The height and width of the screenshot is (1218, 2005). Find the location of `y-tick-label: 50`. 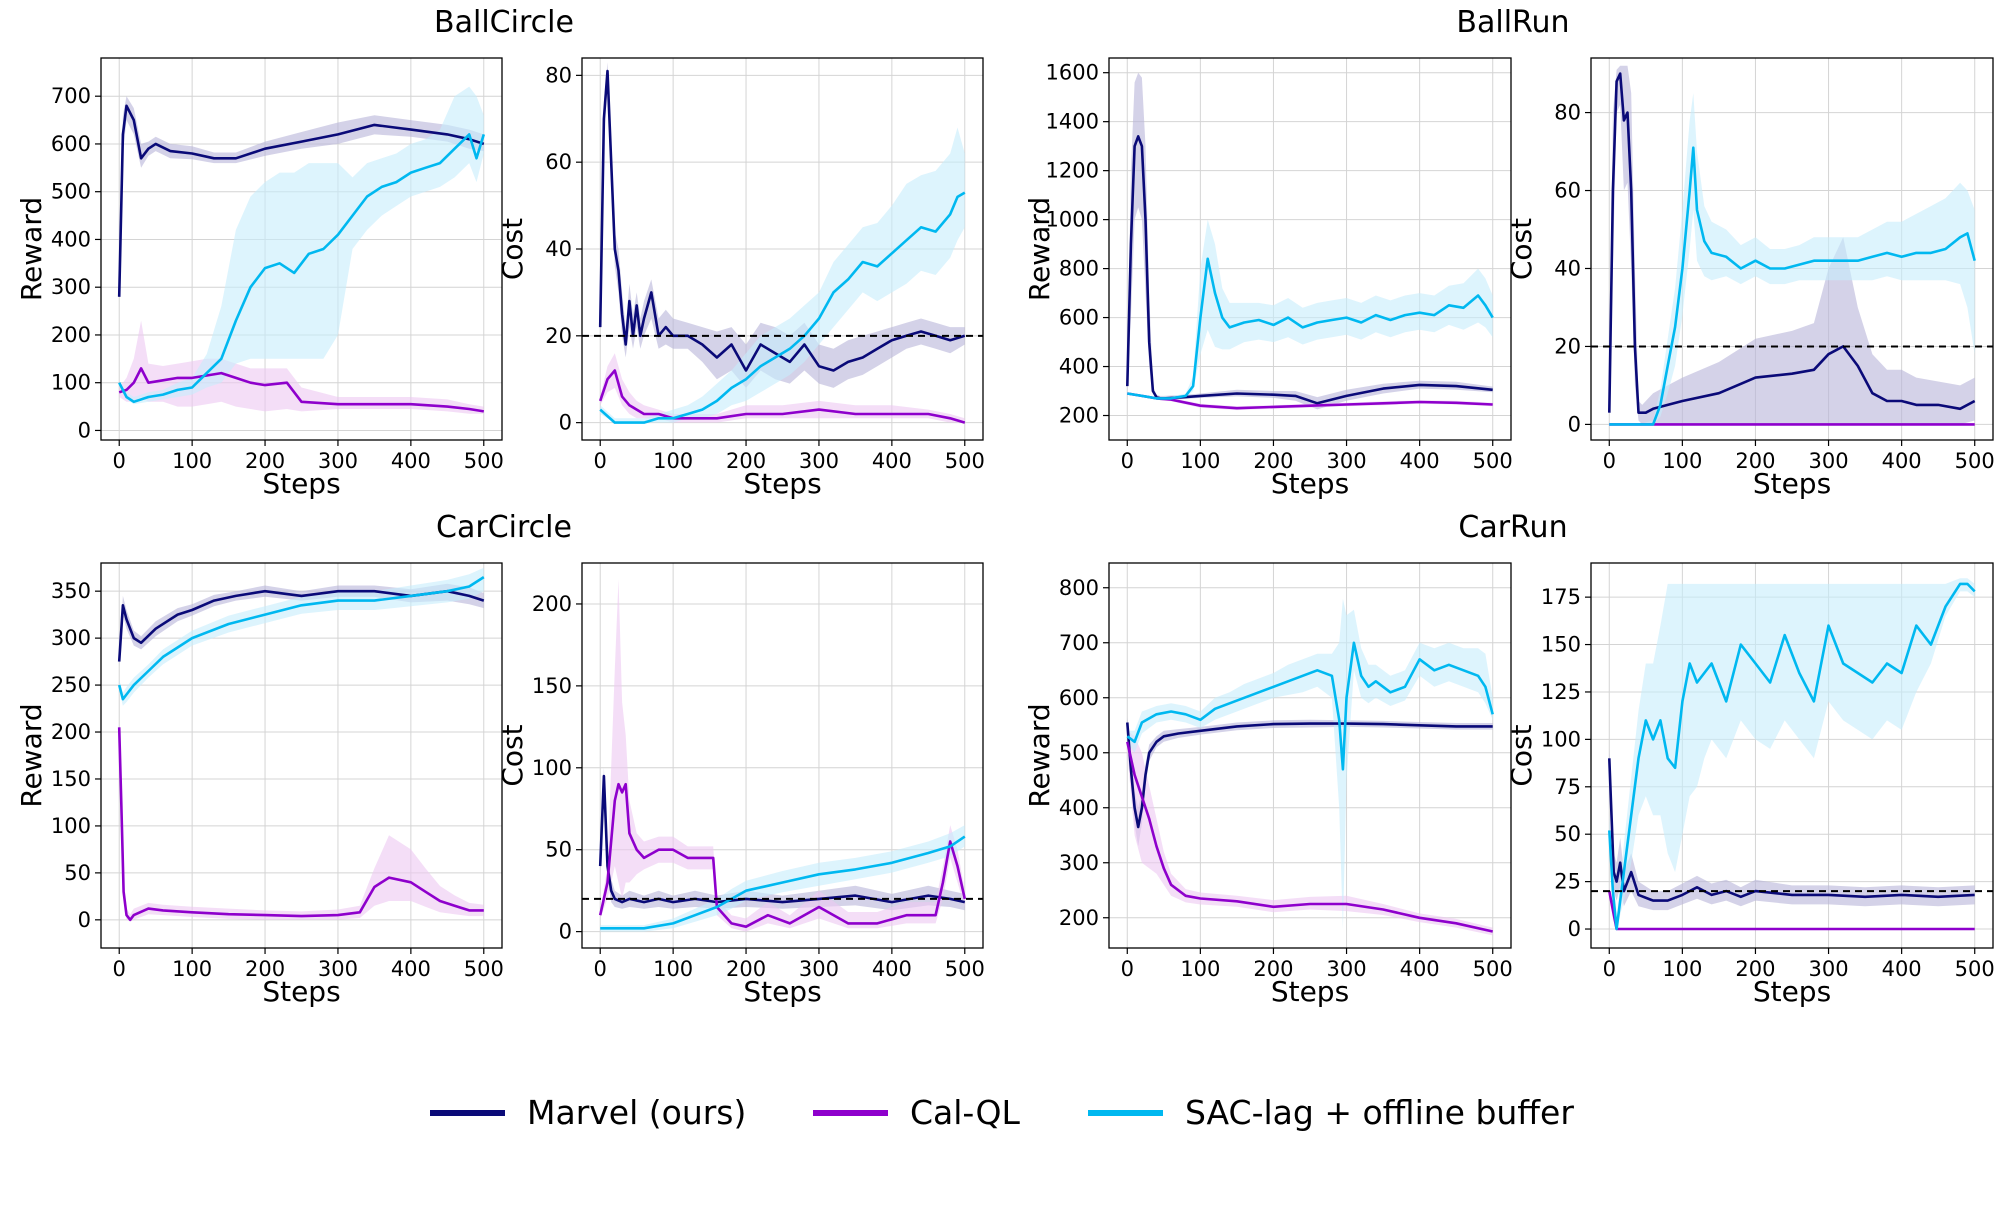

y-tick-label: 50 is located at coordinates (77, 873).